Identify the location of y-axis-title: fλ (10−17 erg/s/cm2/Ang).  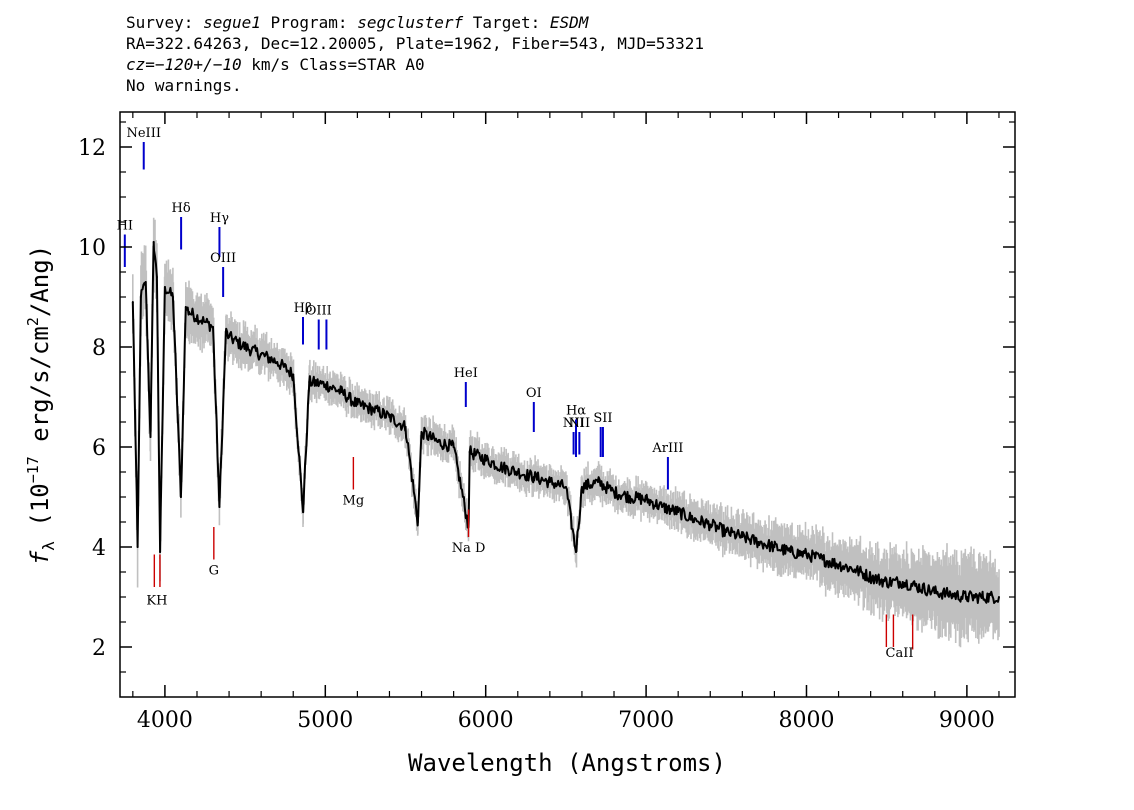
(41, 405).